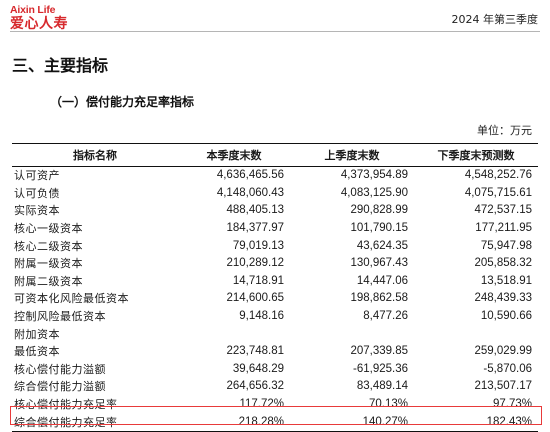 Image resolution: width=550 pixels, height=432 pixels. Describe the element at coordinates (60, 369) in the screenshot. I see `row-name: 核心偿付能力溢额` at that location.